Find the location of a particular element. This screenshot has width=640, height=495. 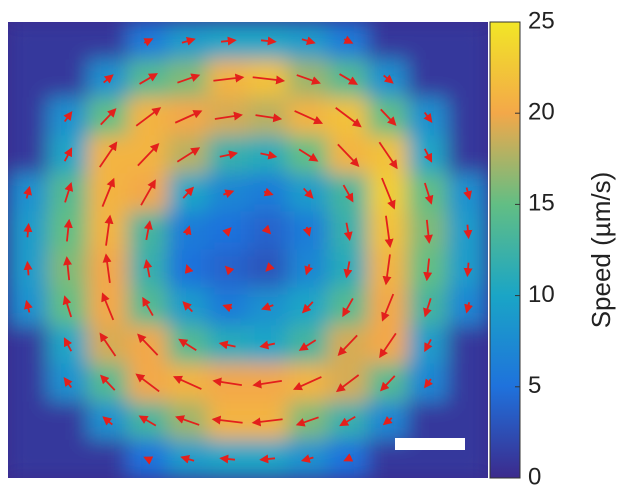

colorbar-label: Speed (µm/s) is located at coordinates (601, 250).